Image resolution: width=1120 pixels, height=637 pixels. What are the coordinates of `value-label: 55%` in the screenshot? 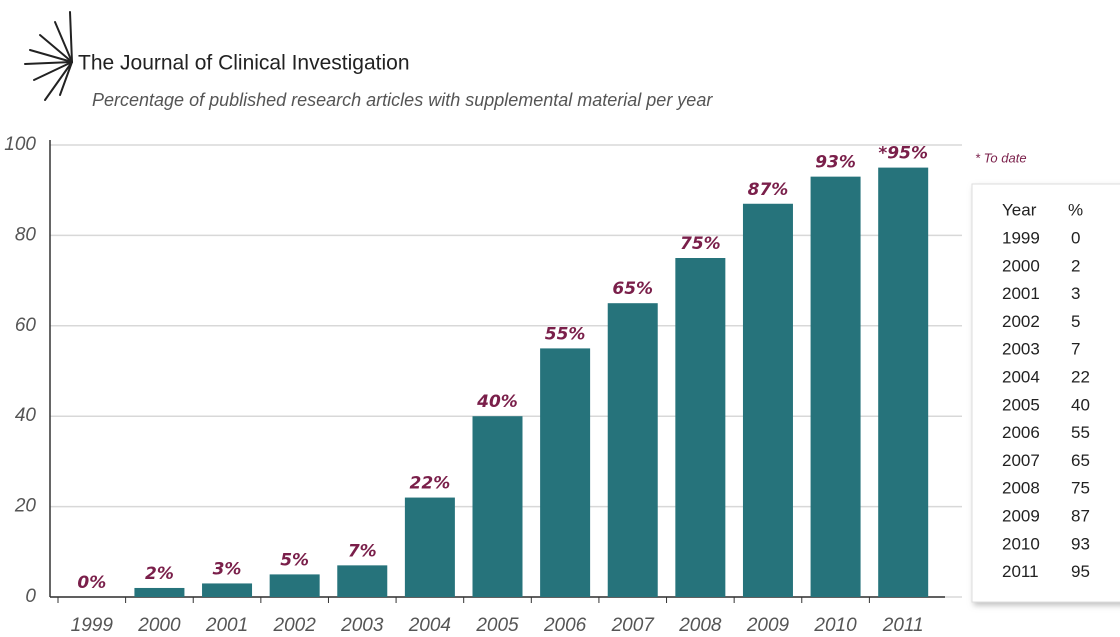 It's located at (565, 334).